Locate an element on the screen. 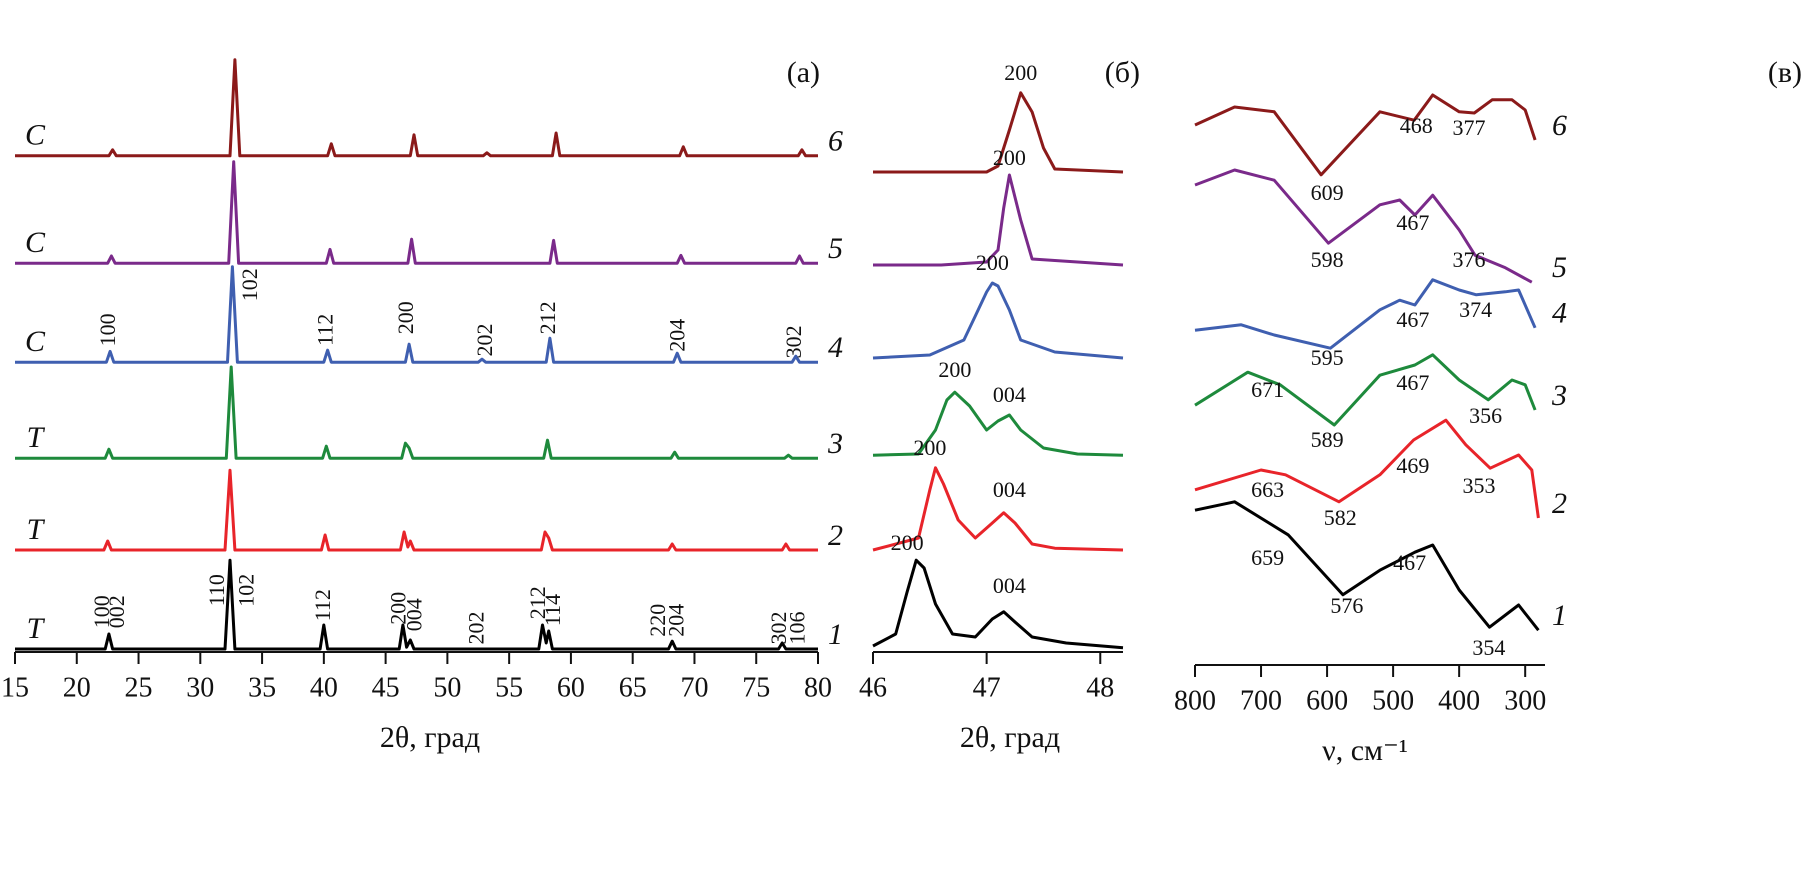 This screenshot has width=1805, height=881. x-tick-label: 25 is located at coordinates (139, 687).